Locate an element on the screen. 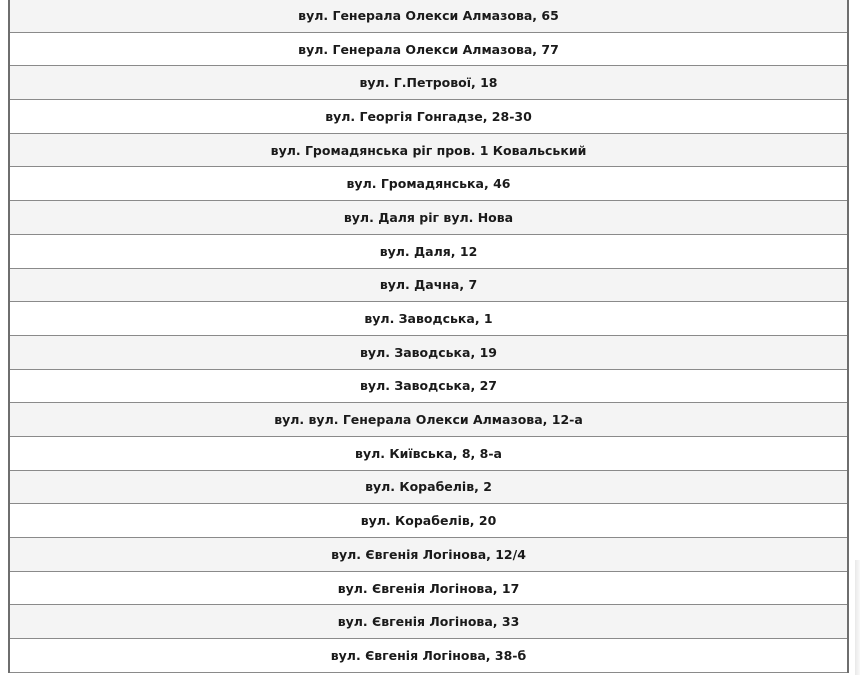 This screenshot has height=675, width=860. table-row: вул. Корабелів, 20 is located at coordinates (428, 520).